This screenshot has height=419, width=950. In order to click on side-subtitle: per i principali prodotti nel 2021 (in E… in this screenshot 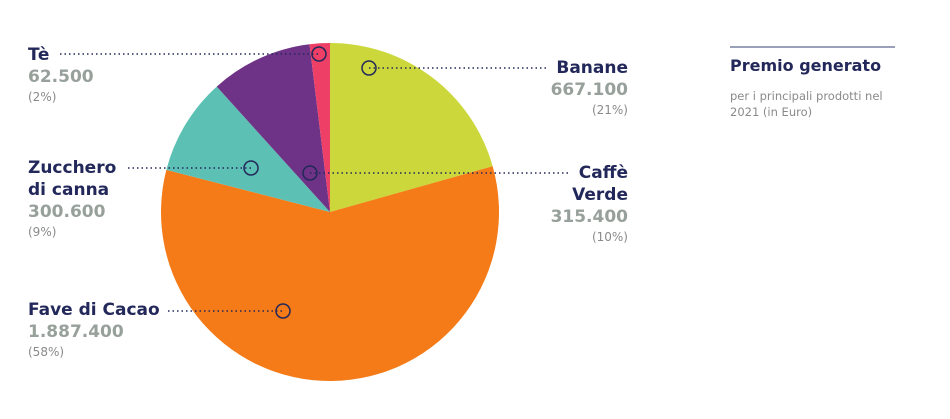, I will do `click(806, 104)`.